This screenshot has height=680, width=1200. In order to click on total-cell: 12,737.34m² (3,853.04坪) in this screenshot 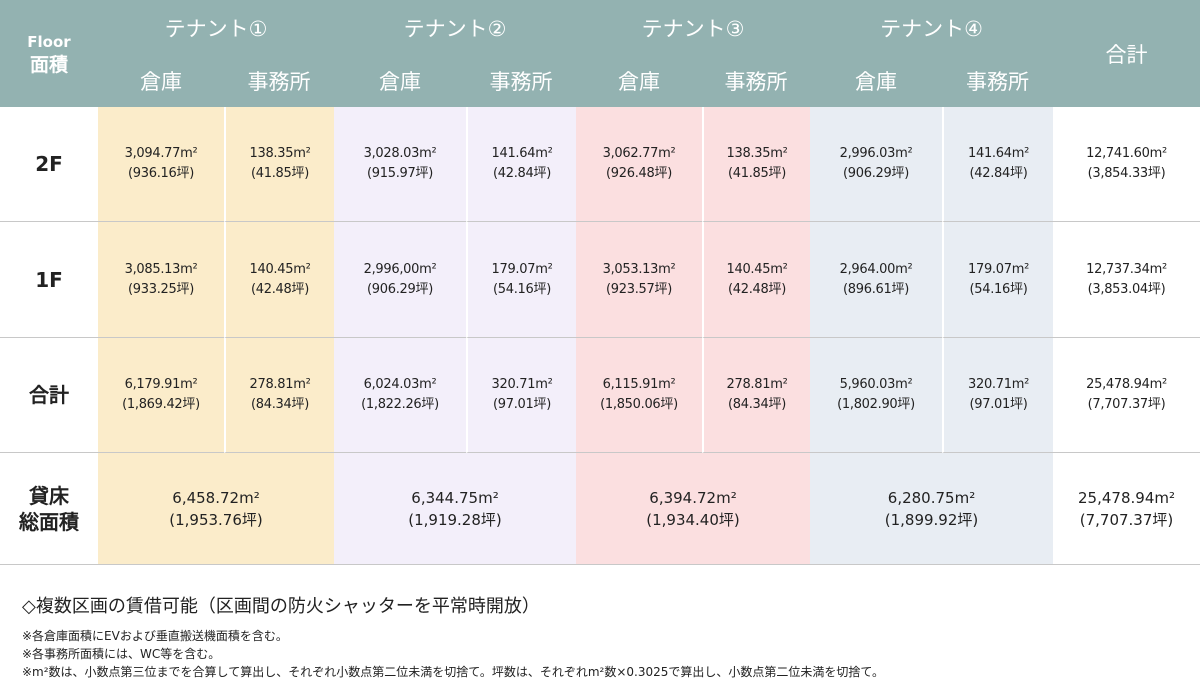, I will do `click(1126, 280)`.